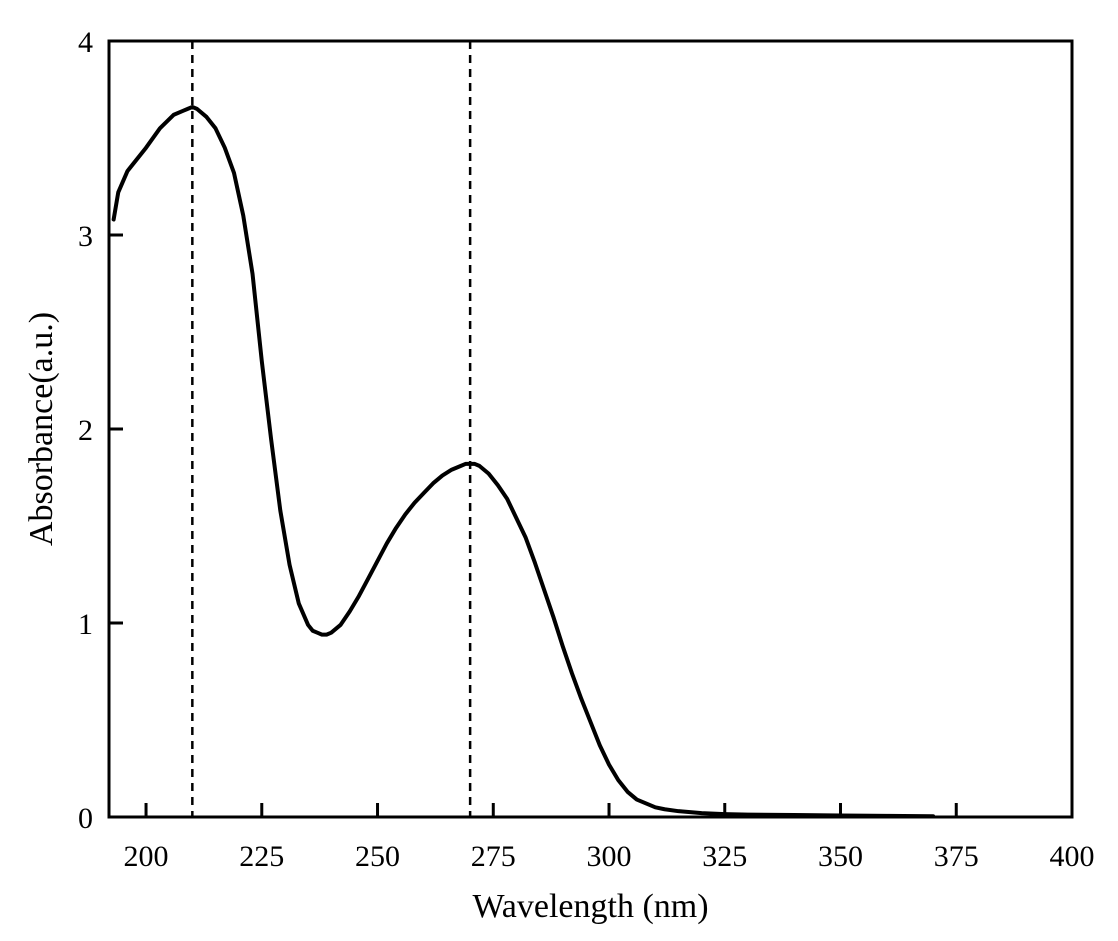  Describe the element at coordinates (956, 856) in the screenshot. I see `x-tick-label: 375` at that location.